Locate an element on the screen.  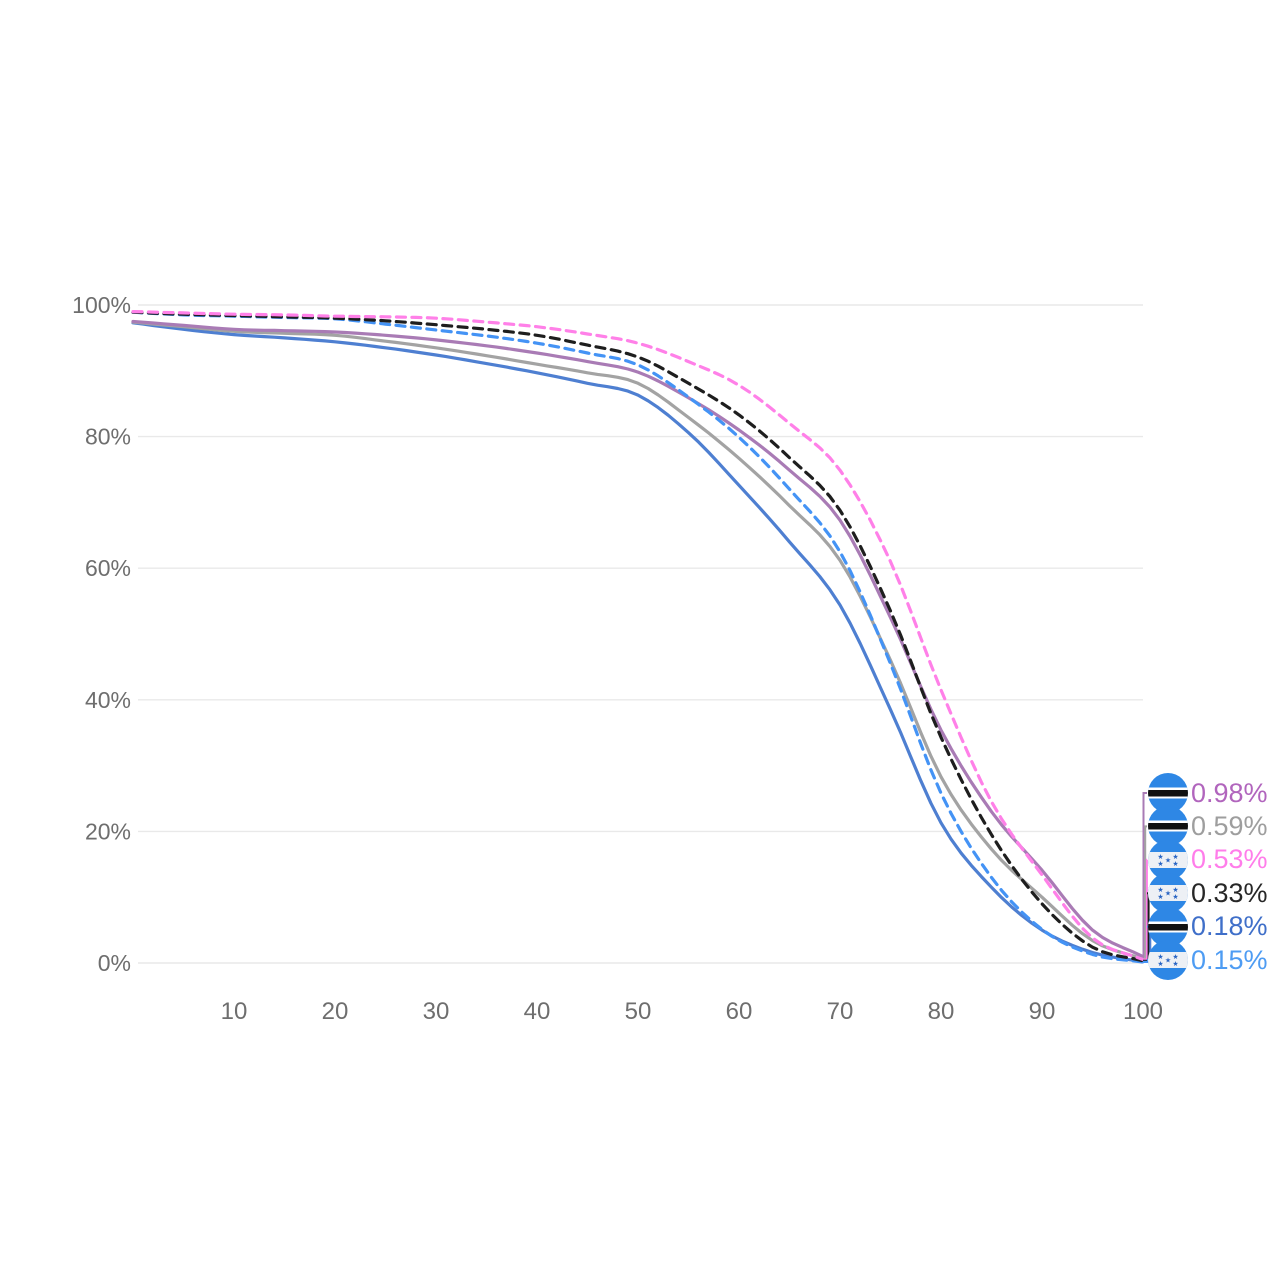
x-tick-label: 80 is located at coordinates (941, 1011).